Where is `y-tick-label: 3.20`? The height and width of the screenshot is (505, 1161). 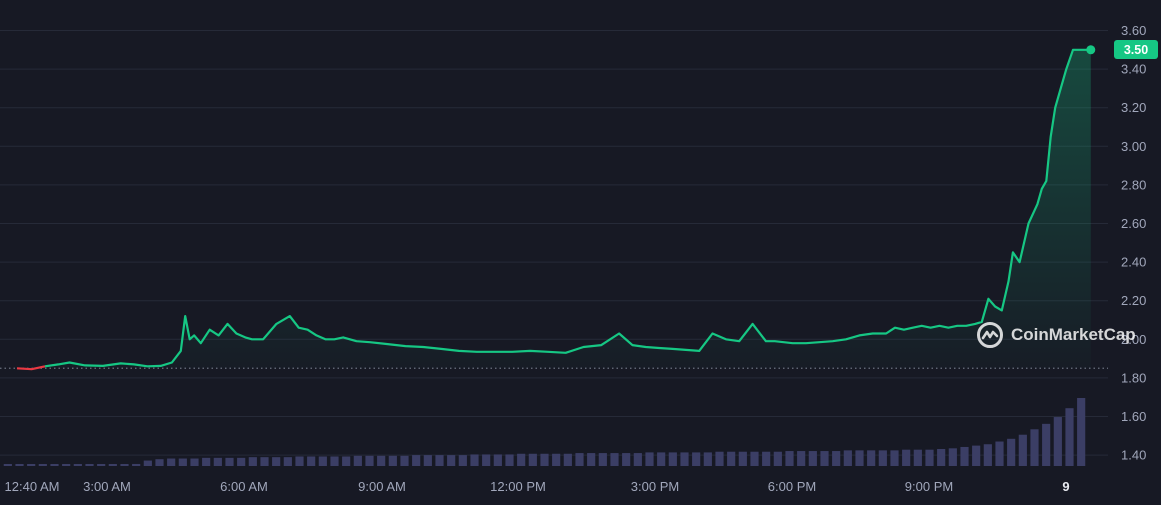 y-tick-label: 3.20 is located at coordinates (1133, 107).